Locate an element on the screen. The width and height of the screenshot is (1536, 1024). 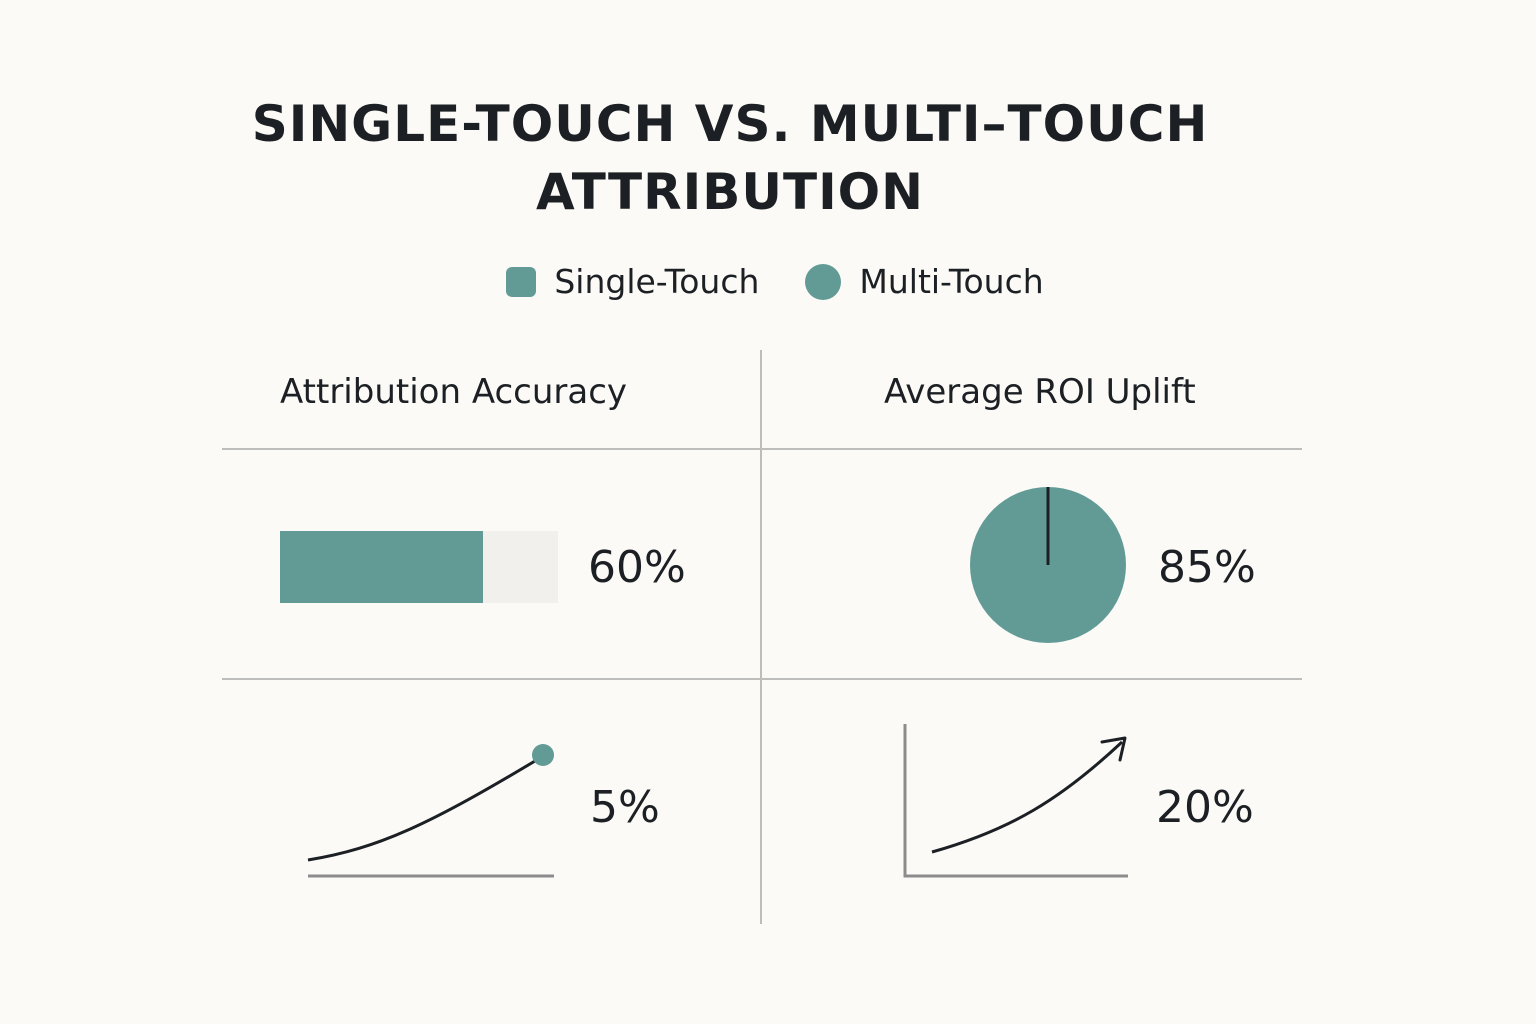
legend: Single-Touch Multi-Touch is located at coordinates (768, 281).